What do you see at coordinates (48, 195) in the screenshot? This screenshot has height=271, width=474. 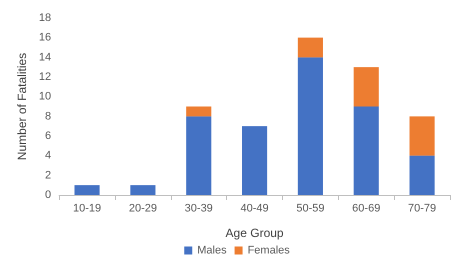 I see `y-tick-label: 0` at bounding box center [48, 195].